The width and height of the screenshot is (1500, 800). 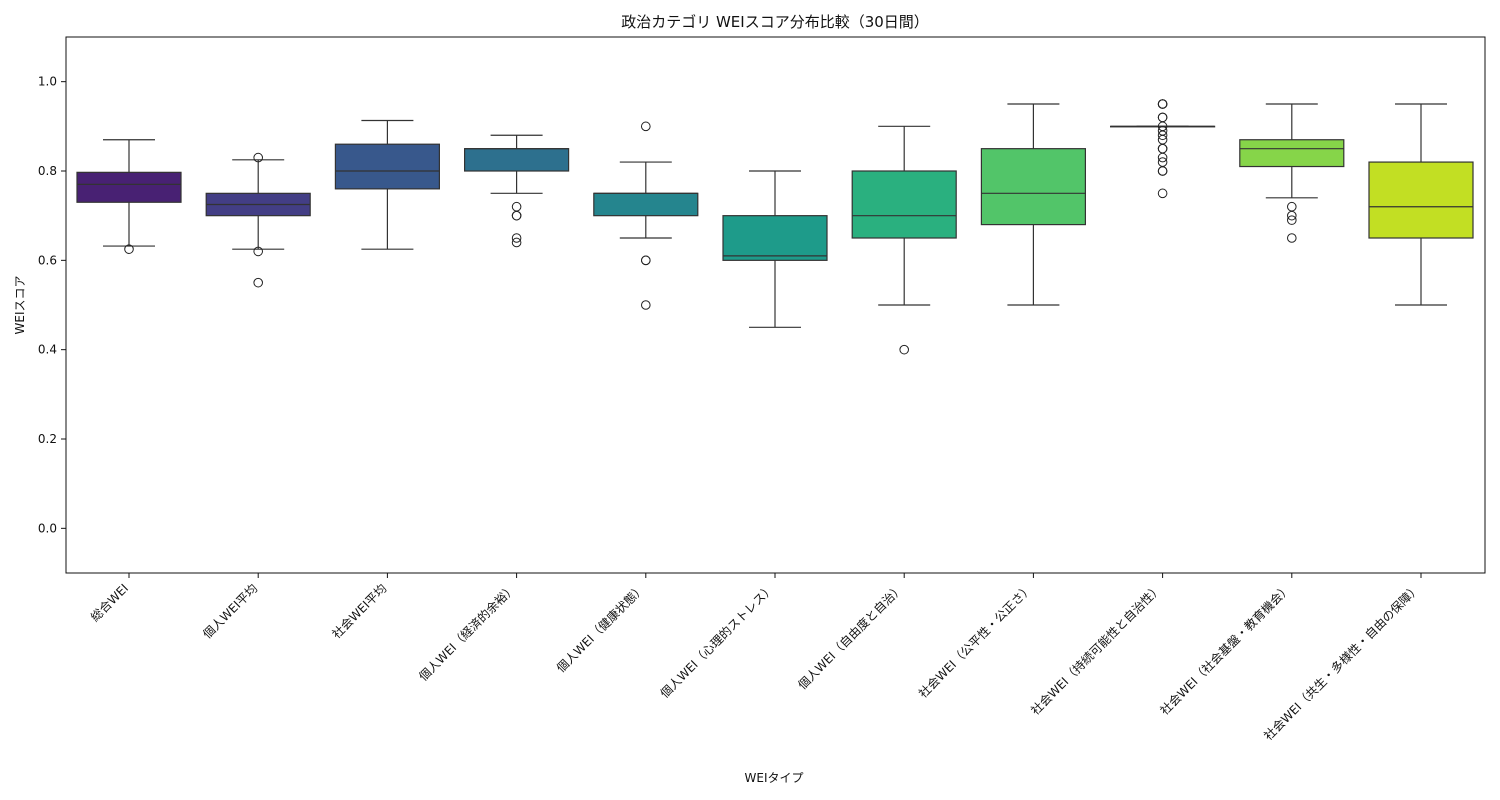 What do you see at coordinates (359, 611) in the screenshot?
I see `x-tick-label: 社会WEI平均` at bounding box center [359, 611].